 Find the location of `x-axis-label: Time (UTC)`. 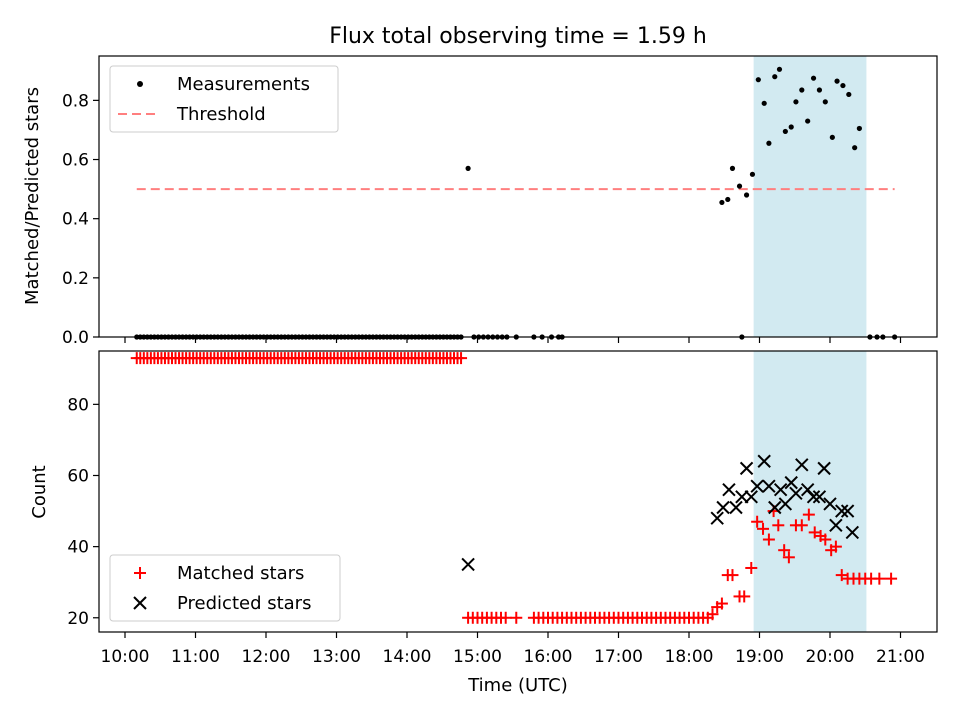

x-axis-label: Time (UTC) is located at coordinates (517, 685).